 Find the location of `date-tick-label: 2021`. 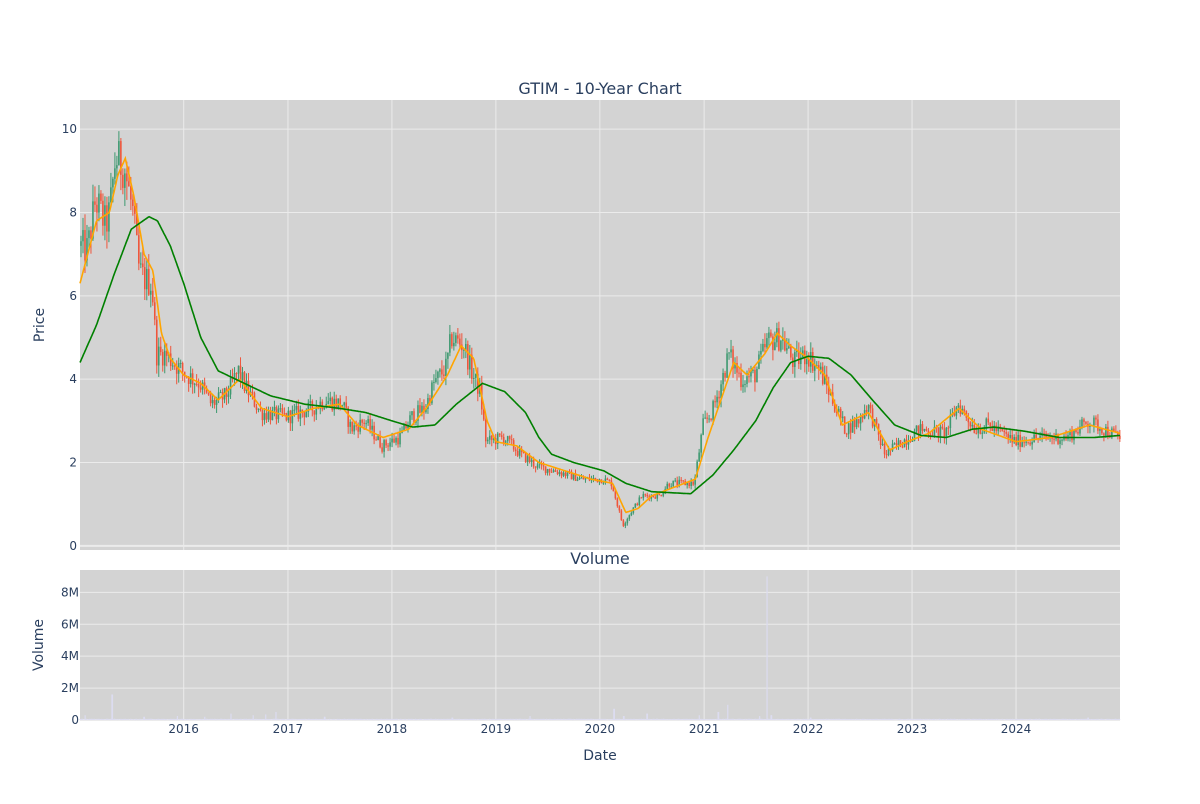

date-tick-label: 2021 is located at coordinates (704, 729).